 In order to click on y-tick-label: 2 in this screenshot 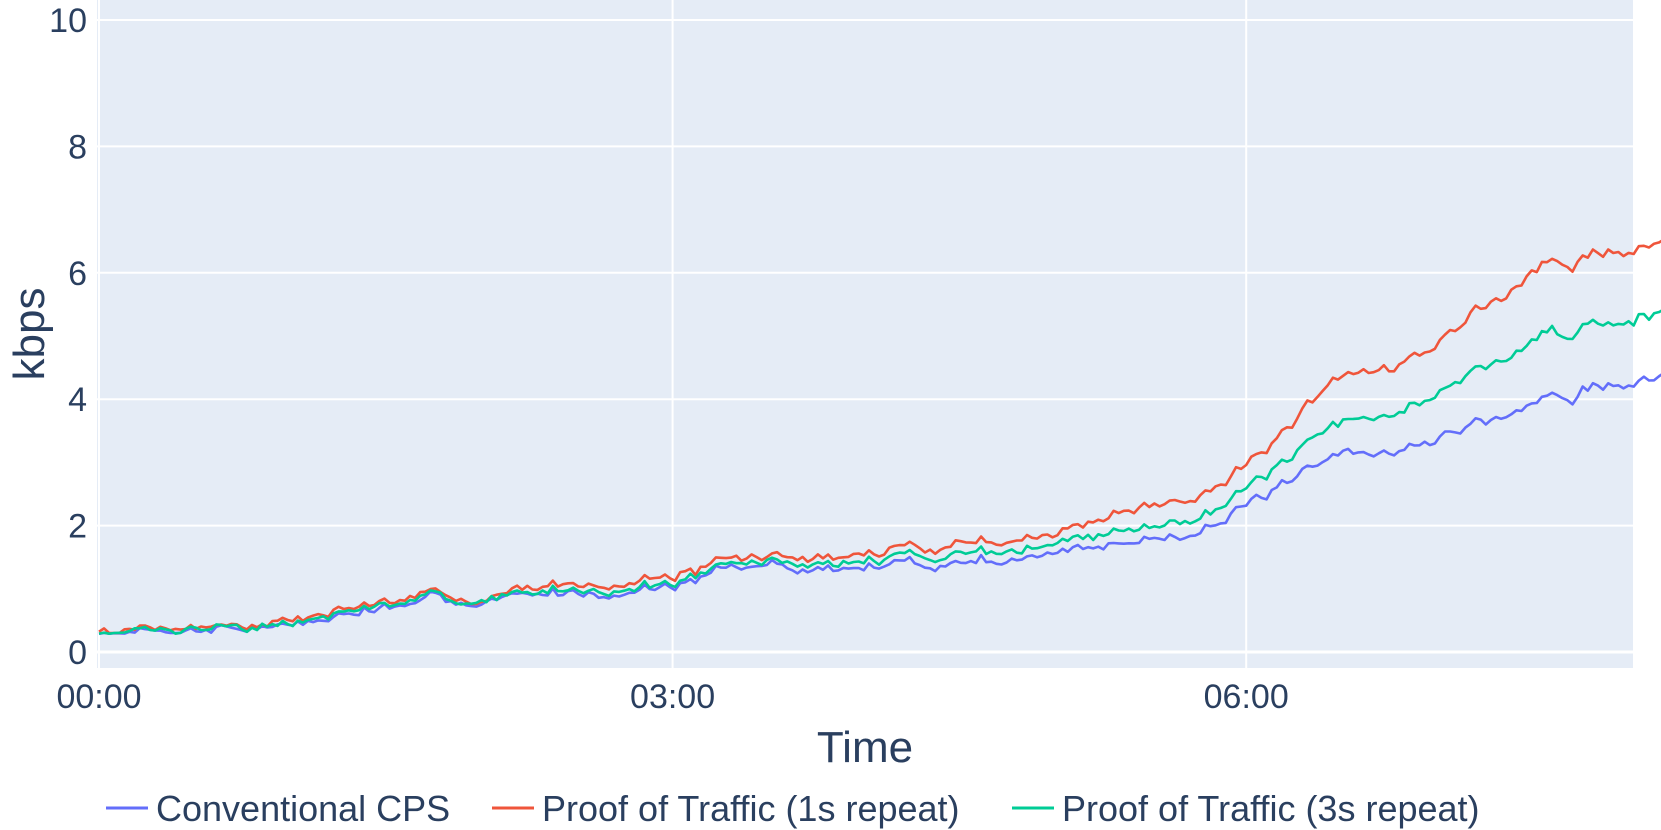, I will do `click(77, 527)`.